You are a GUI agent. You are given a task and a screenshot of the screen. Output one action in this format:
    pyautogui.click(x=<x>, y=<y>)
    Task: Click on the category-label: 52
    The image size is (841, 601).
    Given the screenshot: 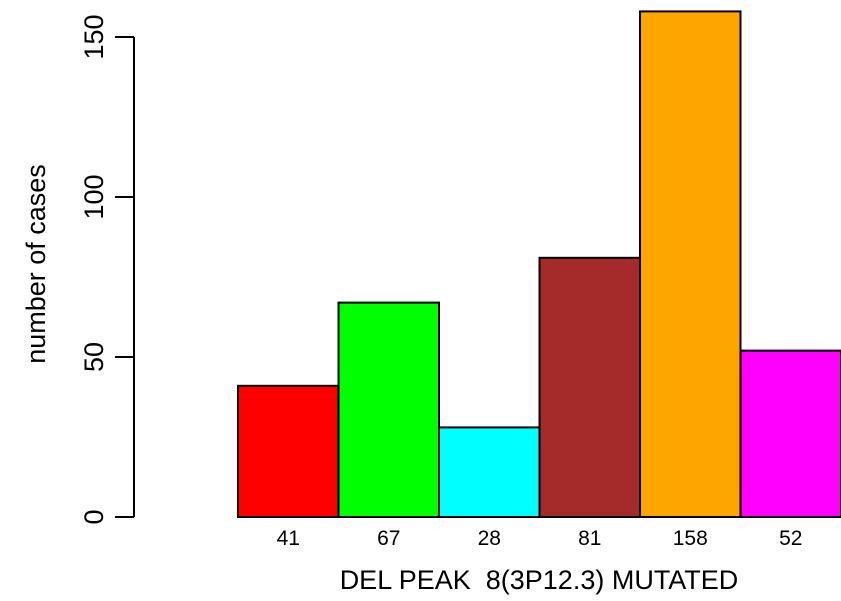 What is the action you would take?
    pyautogui.click(x=790, y=538)
    